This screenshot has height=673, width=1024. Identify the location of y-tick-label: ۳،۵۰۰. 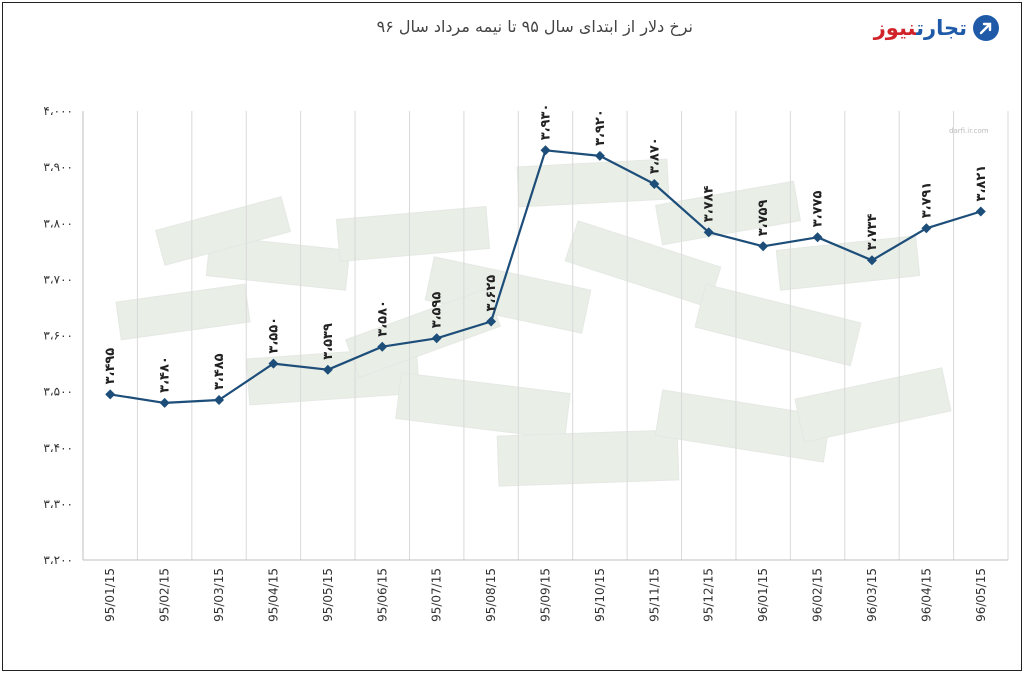
(58, 392).